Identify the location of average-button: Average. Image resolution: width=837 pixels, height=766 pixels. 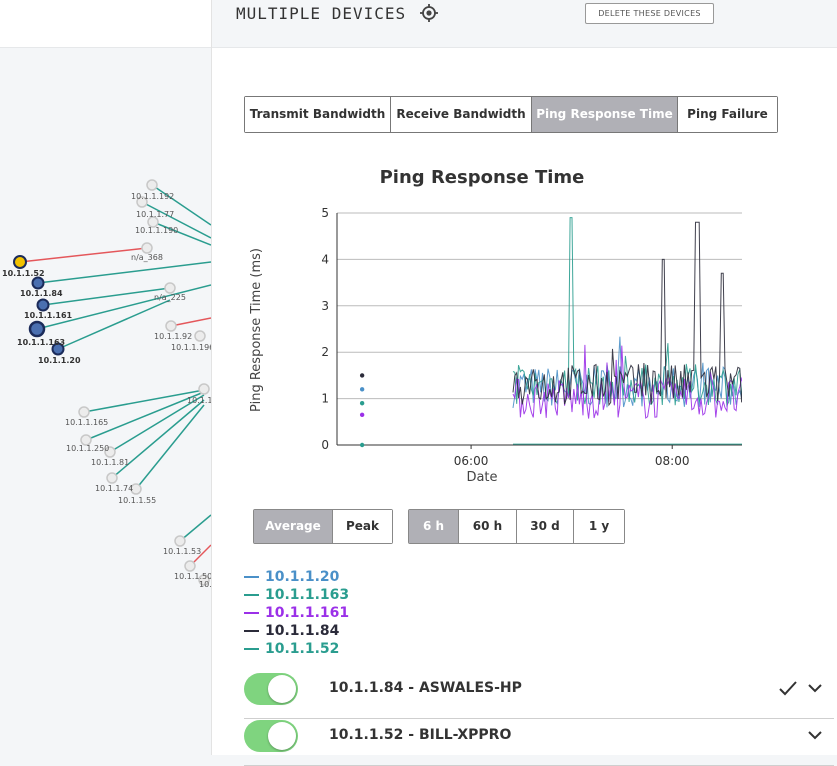
(293, 526).